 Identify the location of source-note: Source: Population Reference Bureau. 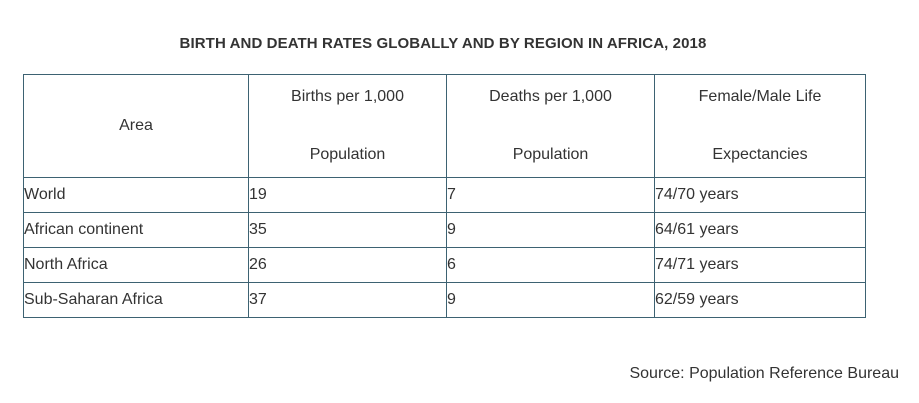
(764, 373).